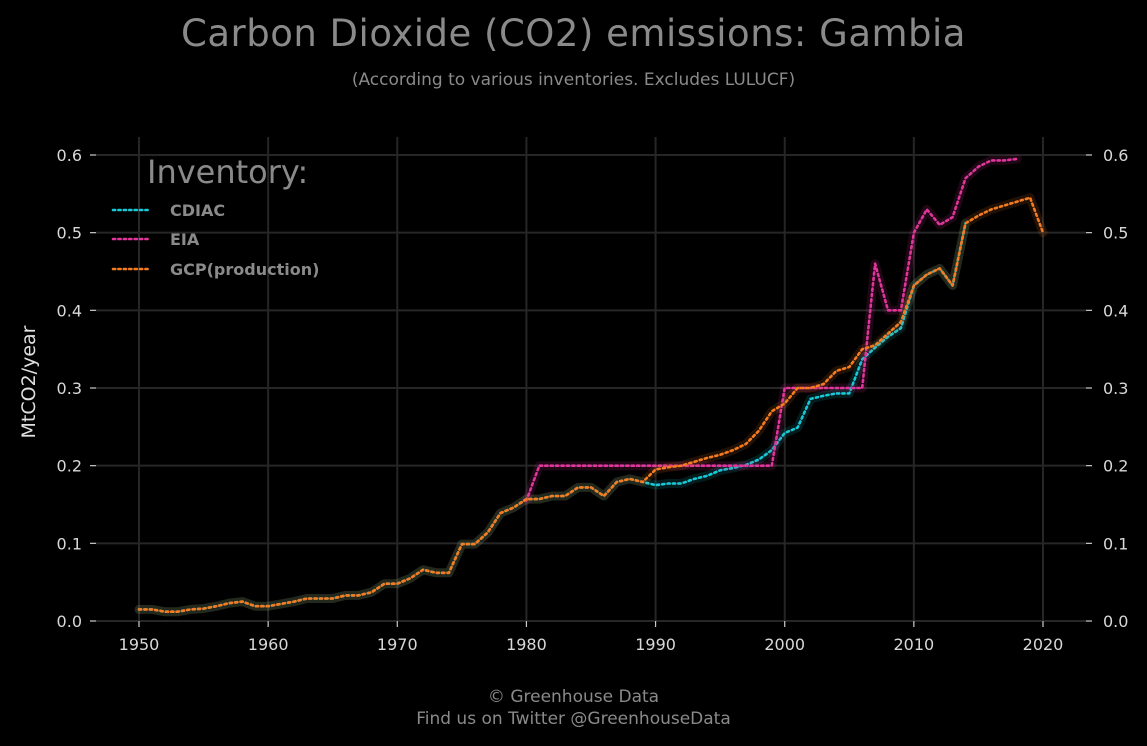  What do you see at coordinates (784, 644) in the screenshot?
I see `x-tick-label: 2000` at bounding box center [784, 644].